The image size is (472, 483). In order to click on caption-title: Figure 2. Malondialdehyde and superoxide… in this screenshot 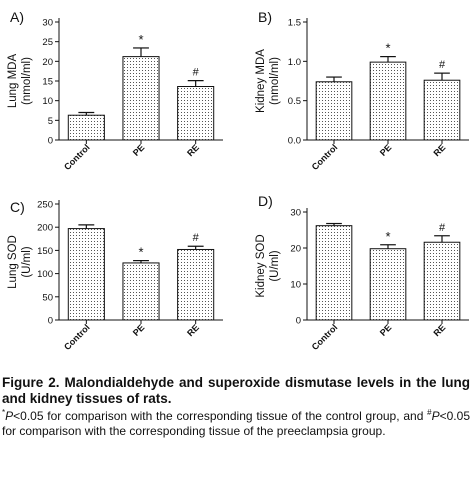, I will do `click(236, 390)`.